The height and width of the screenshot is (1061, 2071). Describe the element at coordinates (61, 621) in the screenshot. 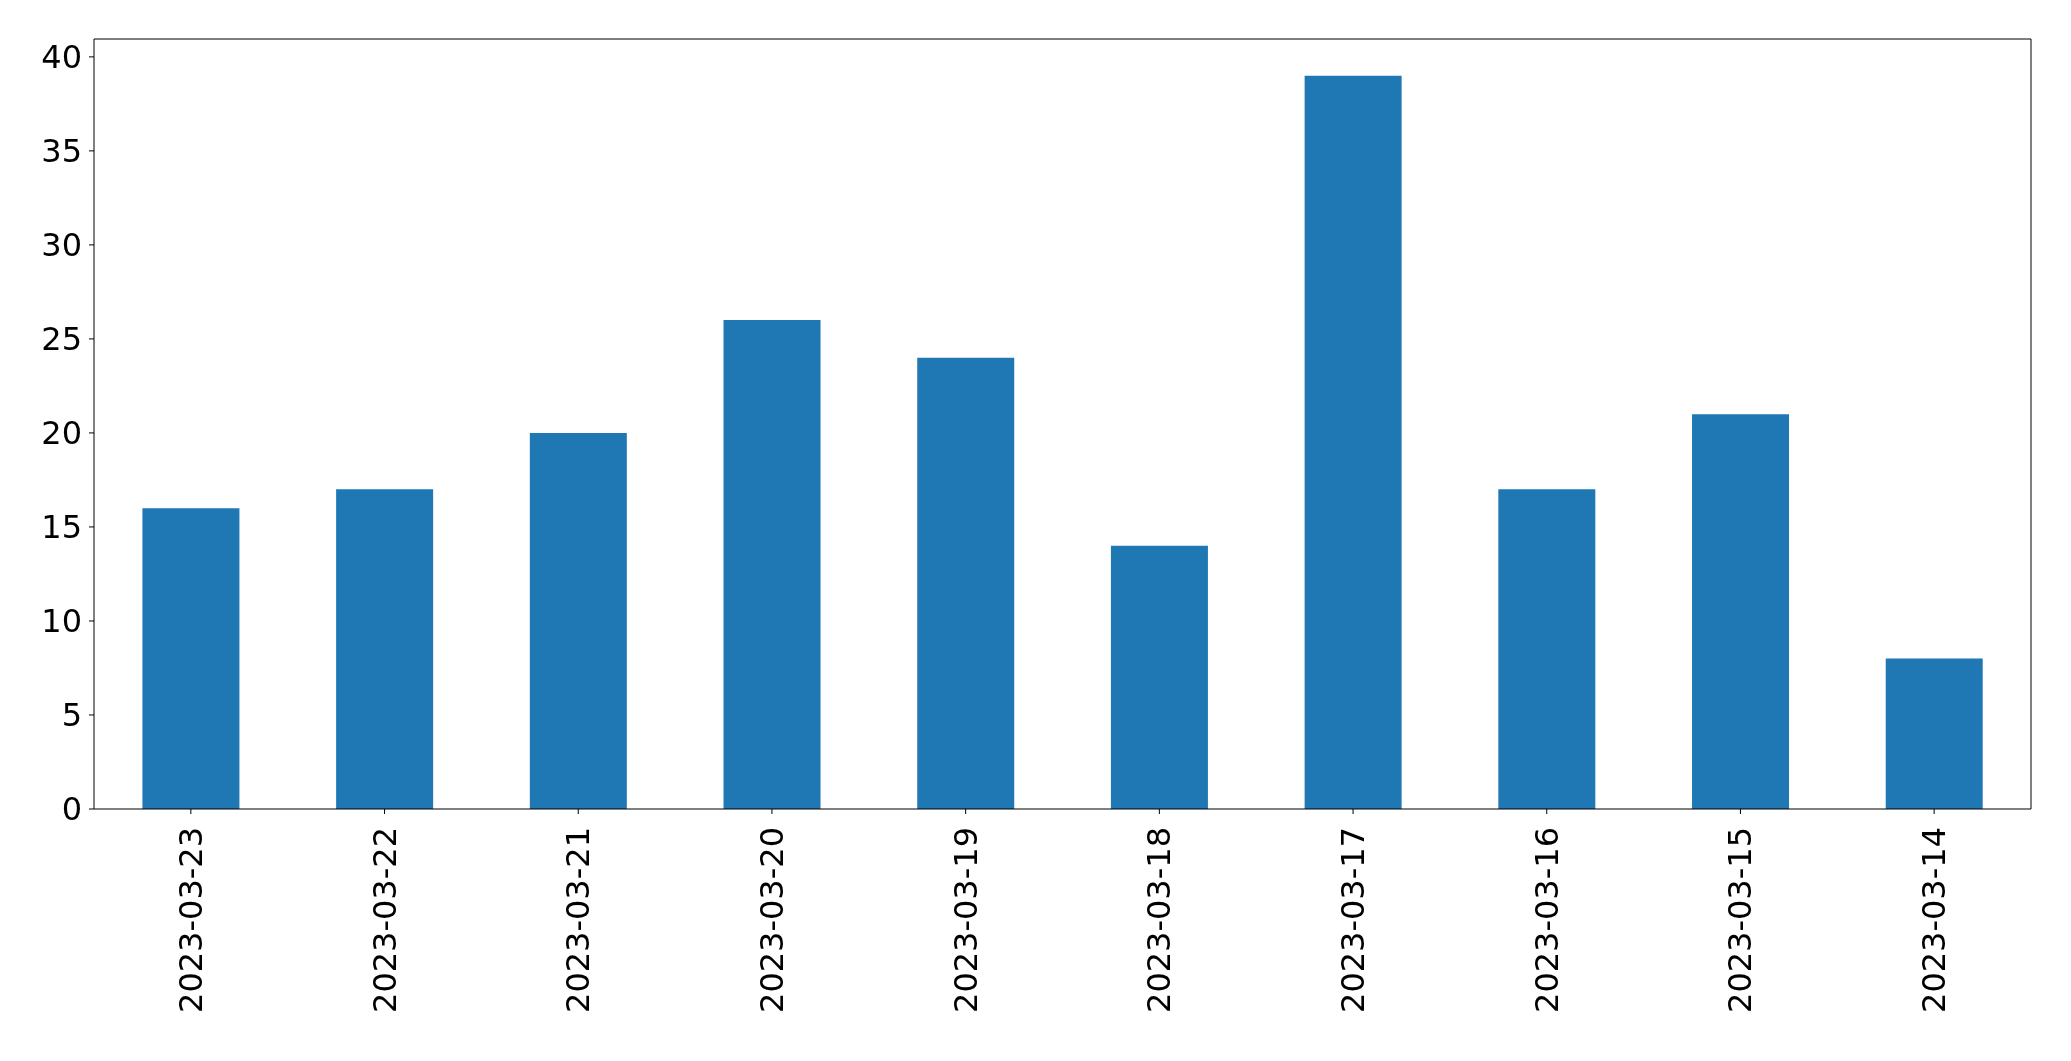

I see `y-tick-label: 10` at that location.